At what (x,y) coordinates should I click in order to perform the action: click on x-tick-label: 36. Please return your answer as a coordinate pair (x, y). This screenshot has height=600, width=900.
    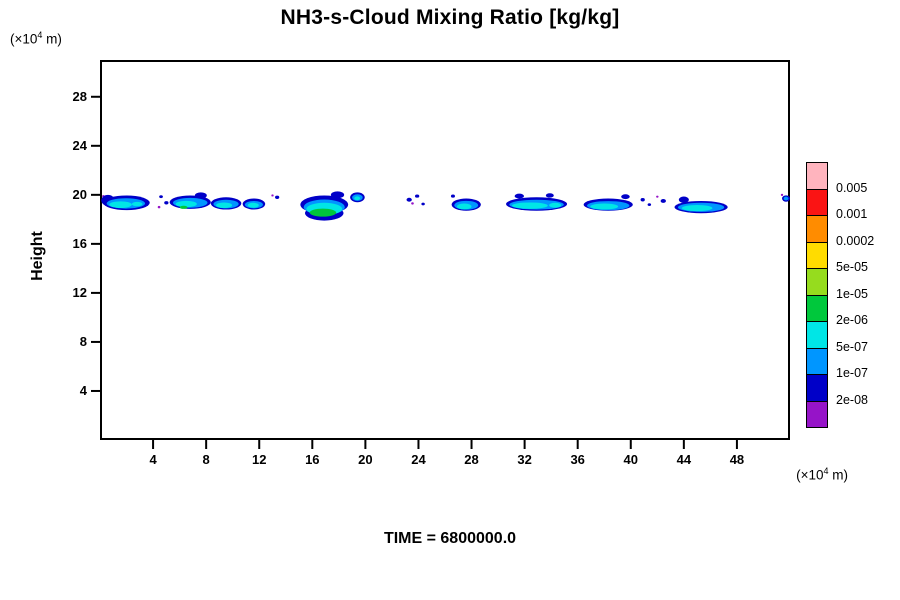
    Looking at the image, I should click on (577, 459).